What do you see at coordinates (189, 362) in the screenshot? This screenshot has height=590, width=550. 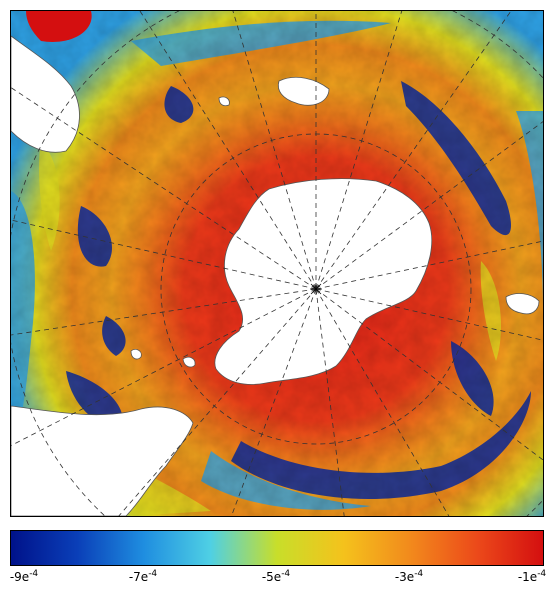 I see `small-island` at bounding box center [189, 362].